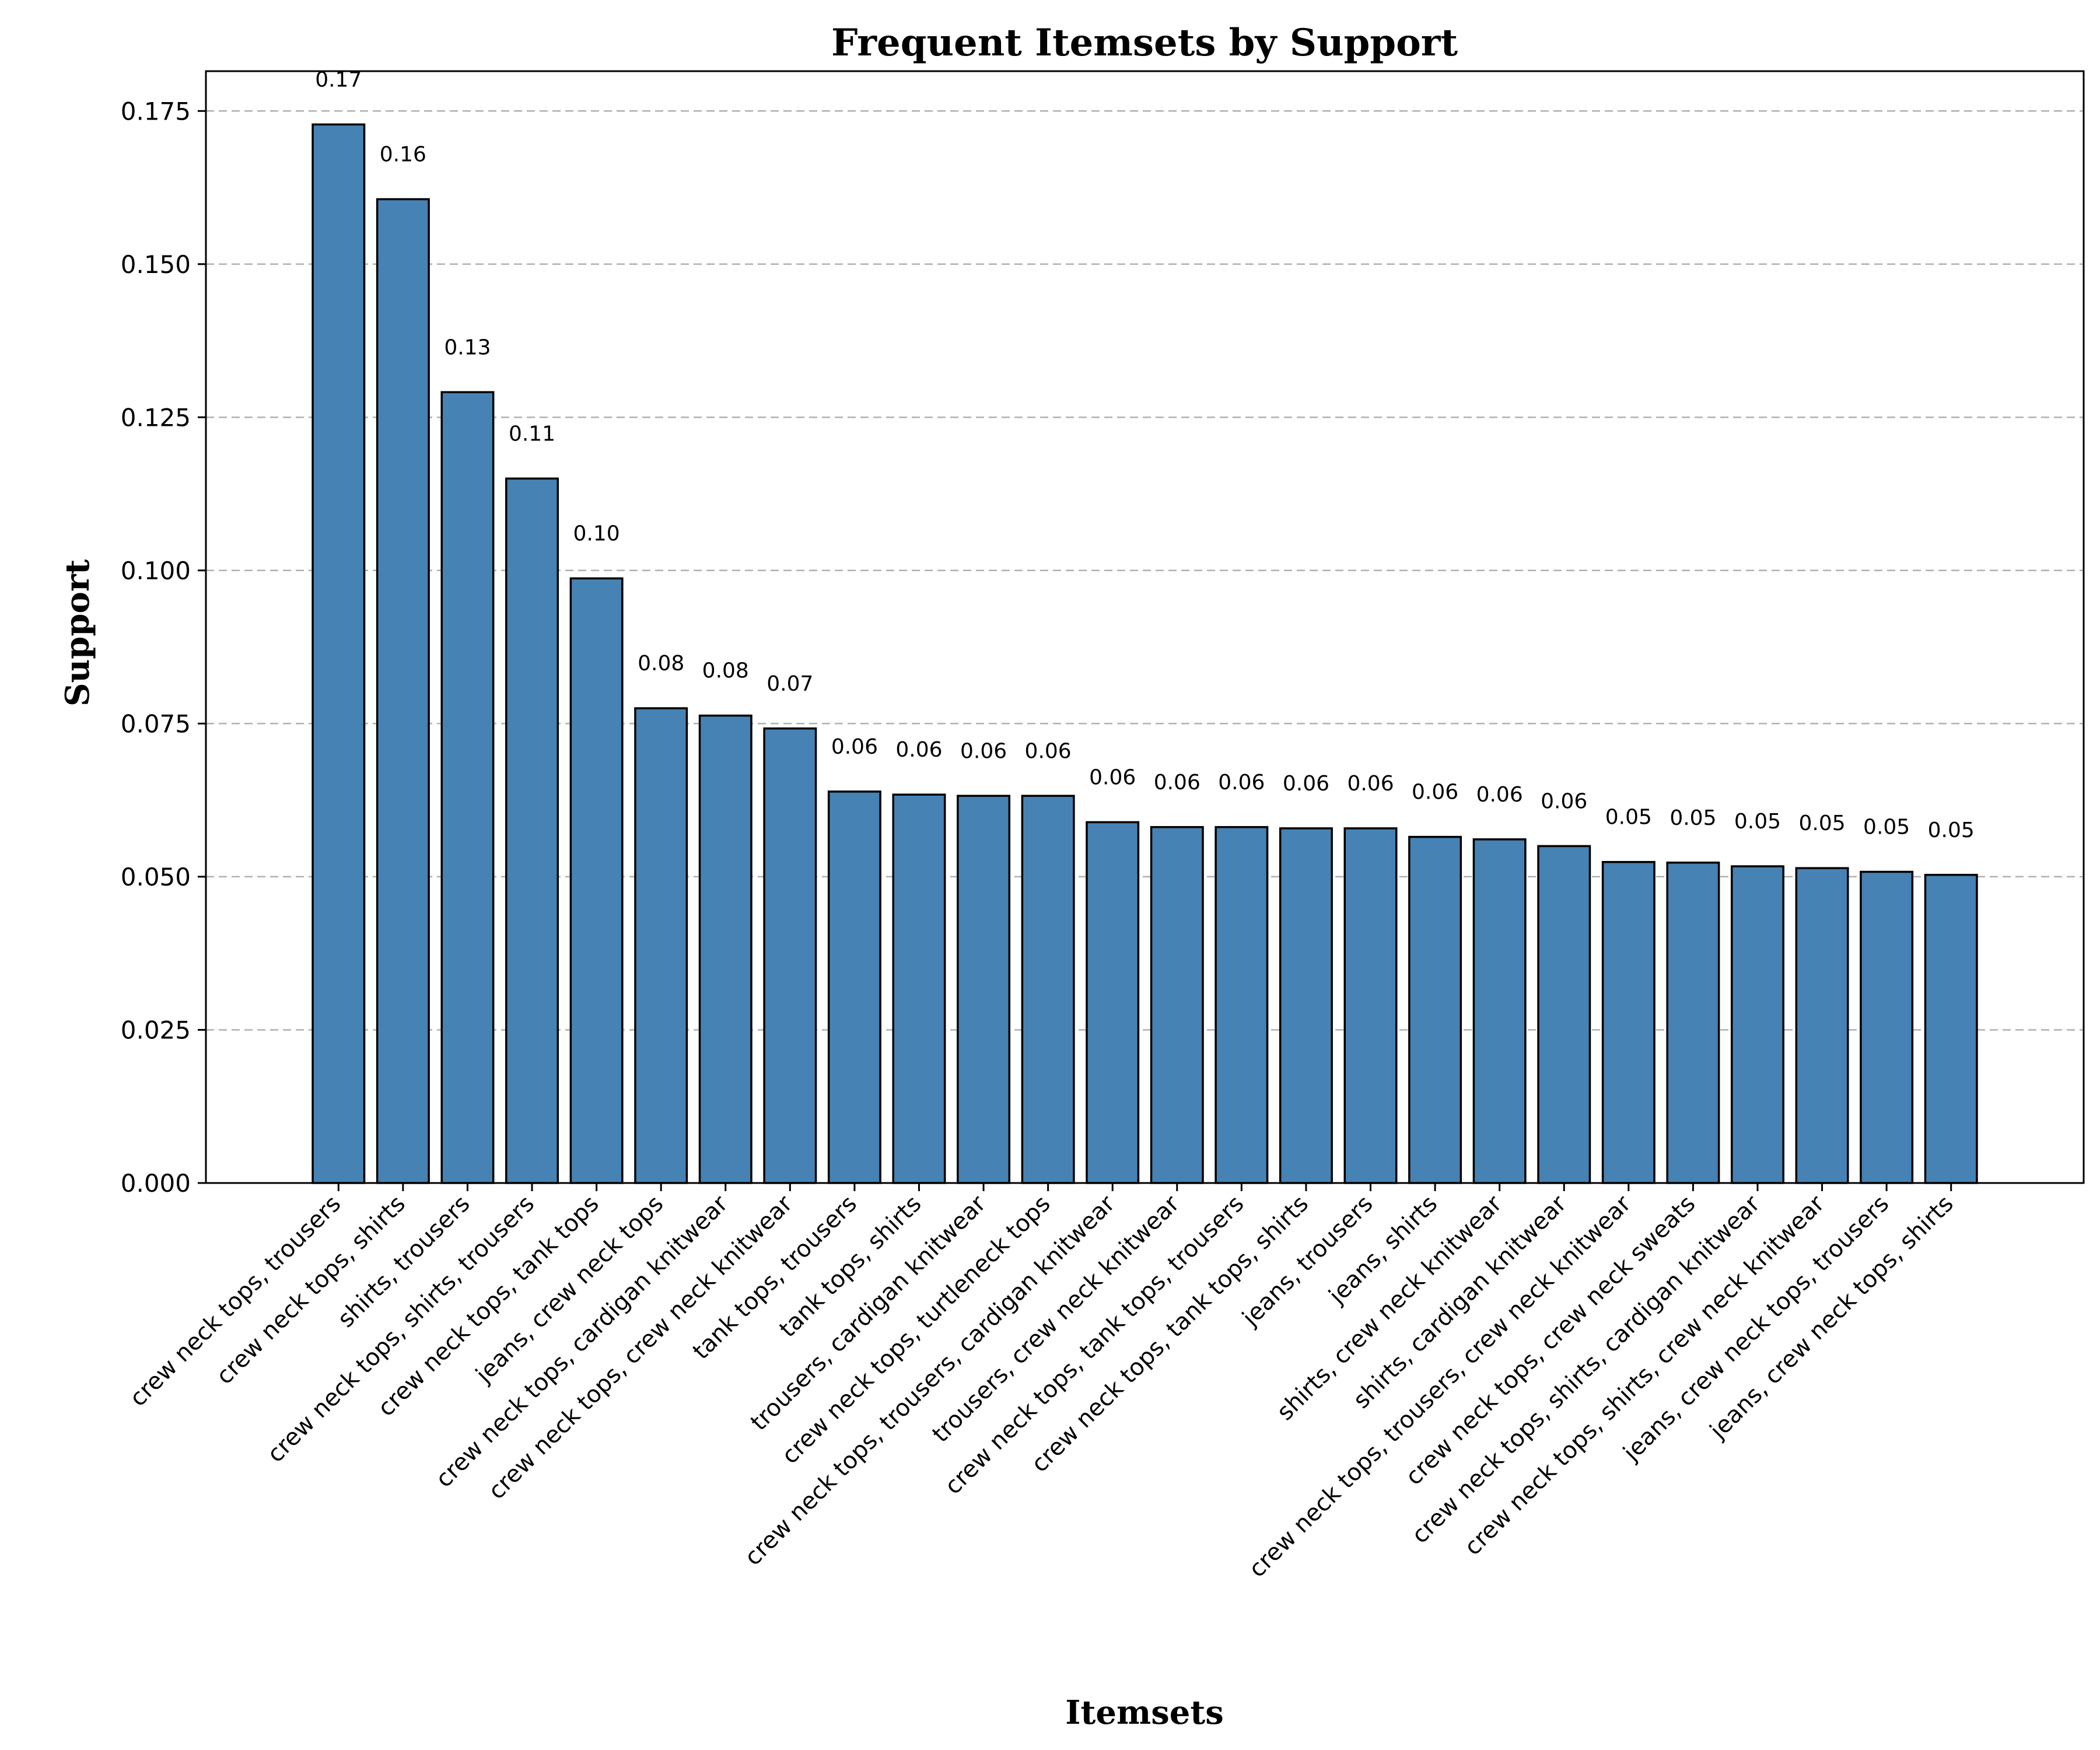 Image resolution: width=2100 pixels, height=1750 pixels. I want to click on bar-value-label: 0.13, so click(467, 347).